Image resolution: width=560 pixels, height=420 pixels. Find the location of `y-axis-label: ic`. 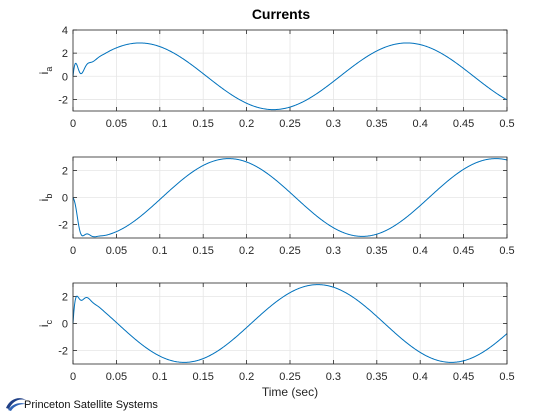

y-axis-label: ic is located at coordinates (45, 323).